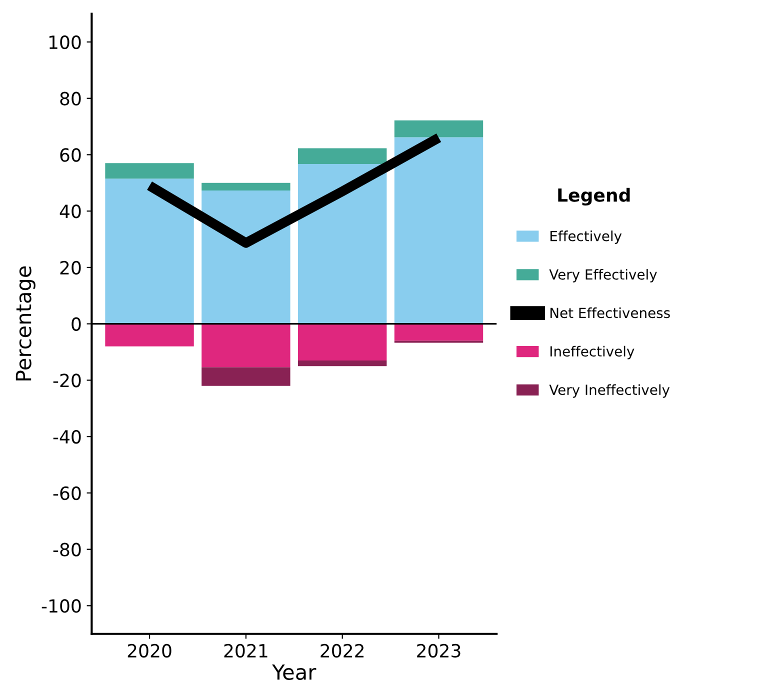 Image resolution: width=764 pixels, height=689 pixels. Describe the element at coordinates (67, 549) in the screenshot. I see `y-tick-label: -80` at that location.